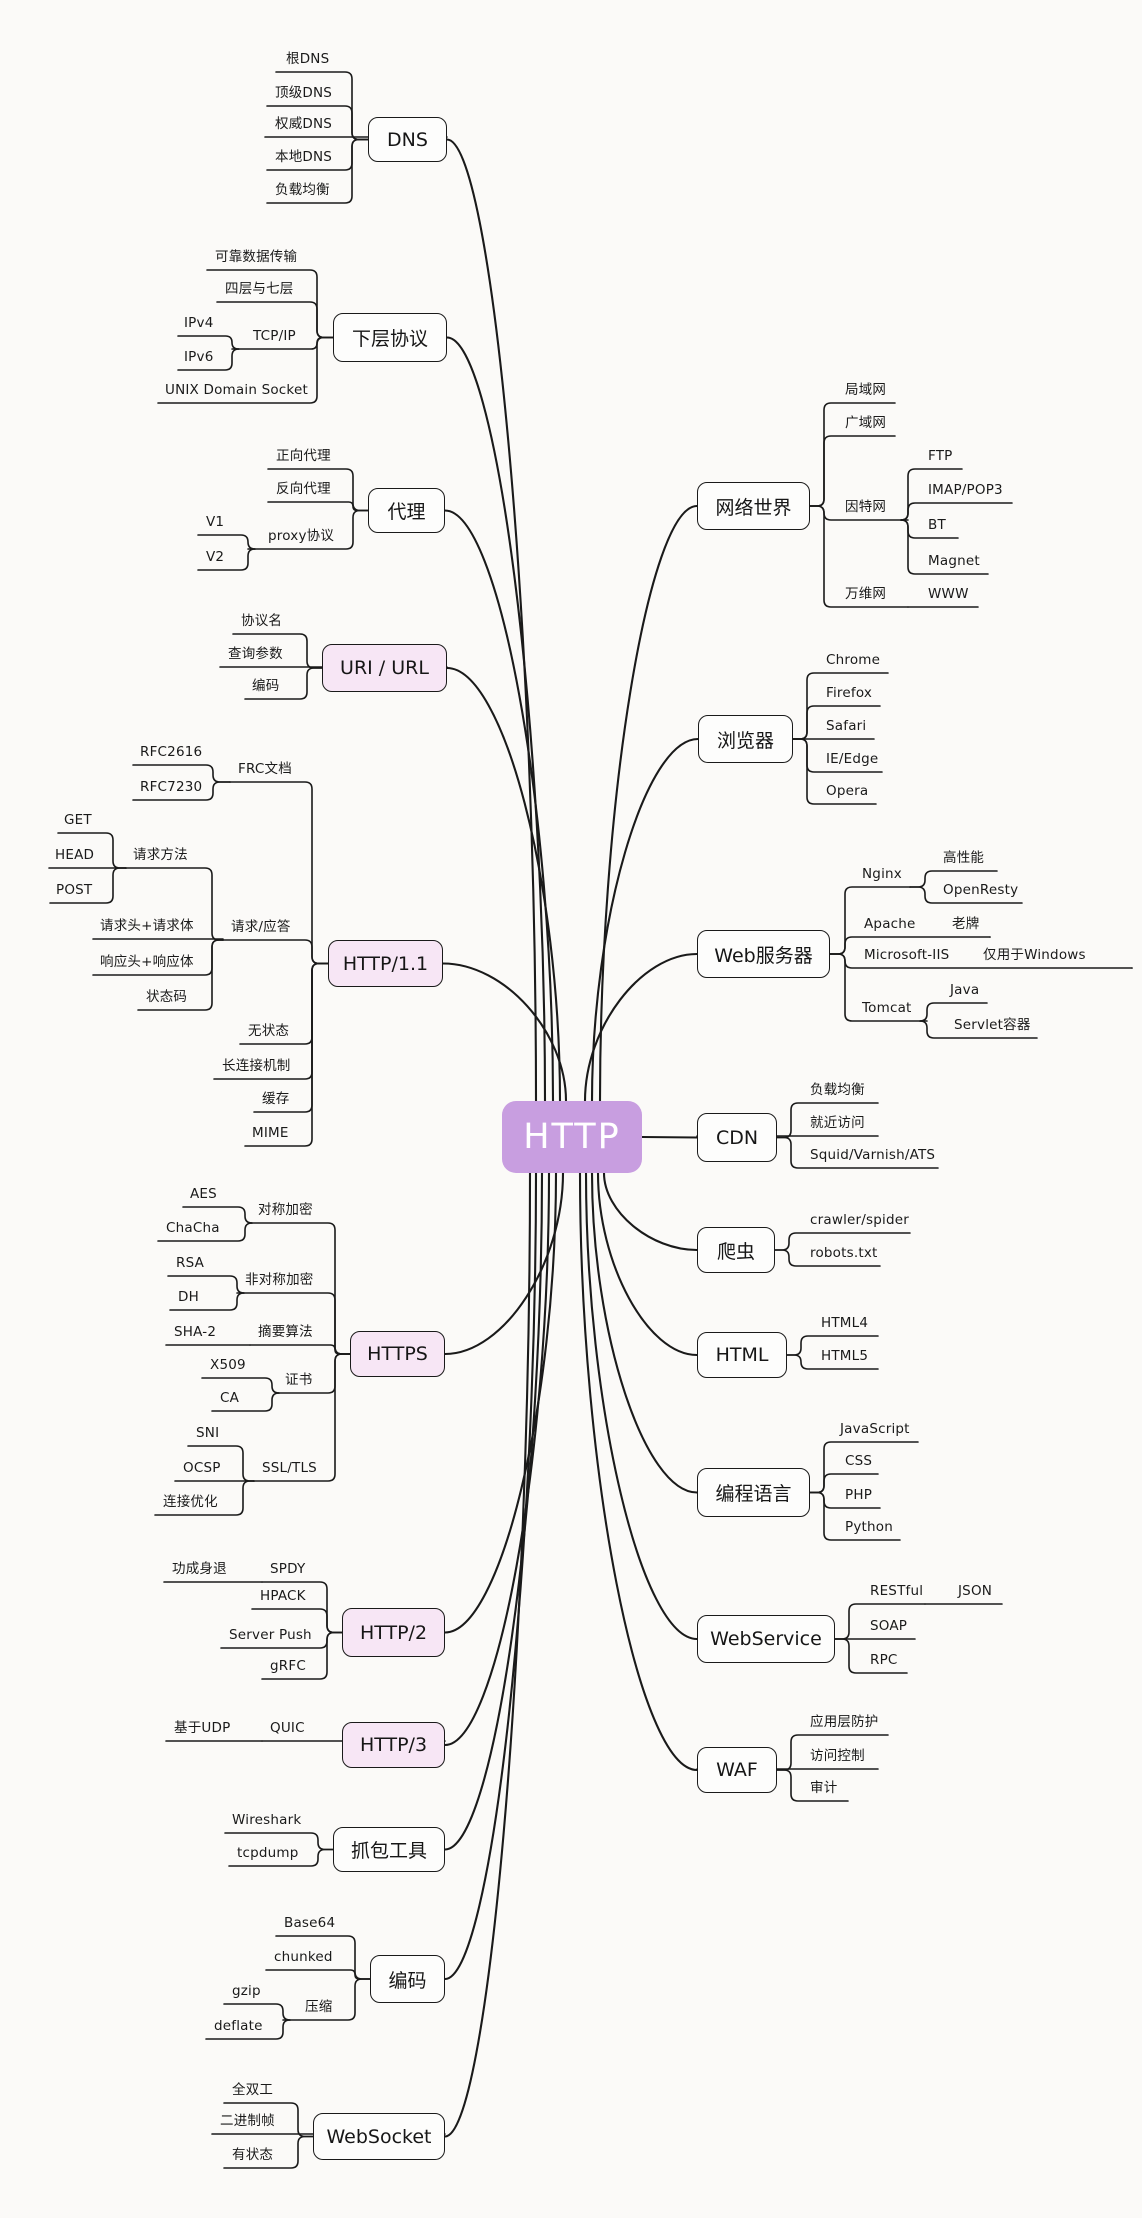 The height and width of the screenshot is (2218, 1142). I want to click on leaf-item: 可靠数据传输, so click(256, 257).